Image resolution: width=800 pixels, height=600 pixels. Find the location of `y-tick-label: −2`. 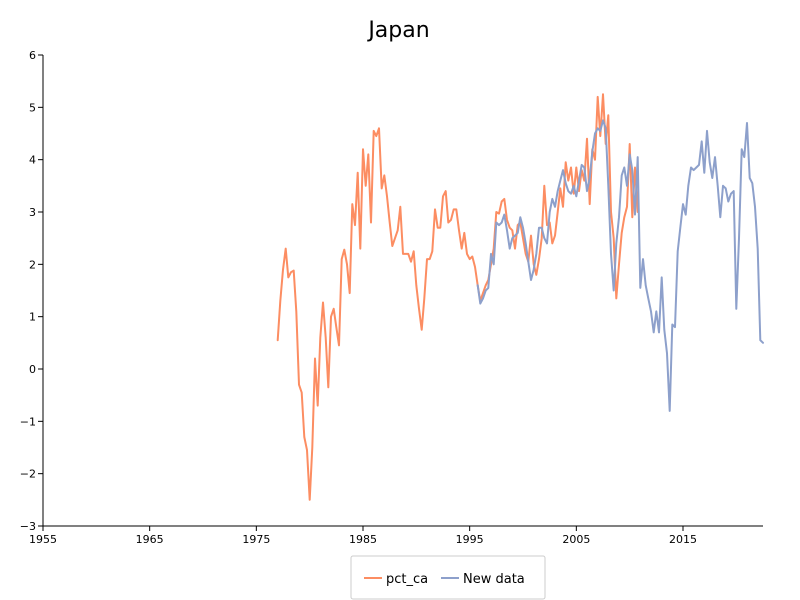

y-tick-label: −2 is located at coordinates (28, 474).